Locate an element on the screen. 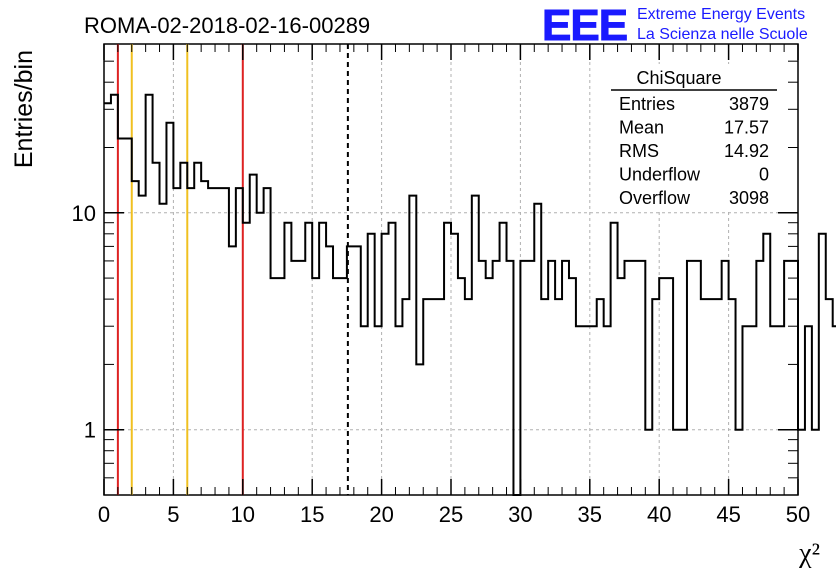  x-tick-label: 35 is located at coordinates (590, 514).